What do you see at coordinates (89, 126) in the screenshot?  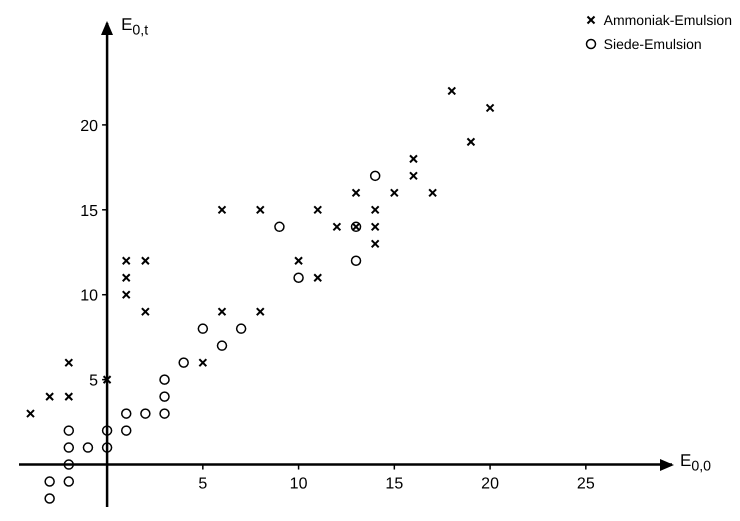 I see `y-tick-label: 20` at bounding box center [89, 126].